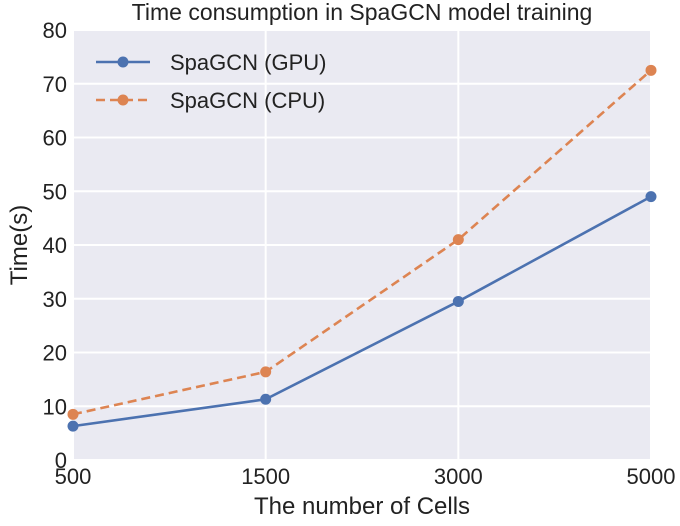 This screenshot has height=526, width=680. What do you see at coordinates (123, 100) in the screenshot?
I see `legend-marker-spagcn-cpu` at bounding box center [123, 100].